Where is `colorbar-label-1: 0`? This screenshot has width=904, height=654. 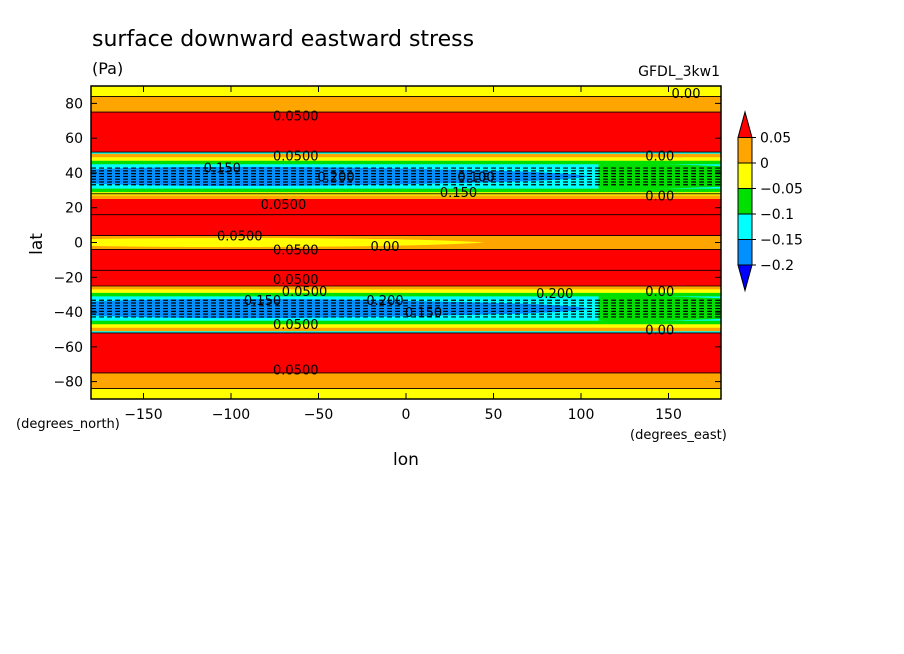 colorbar-label-1: 0 is located at coordinates (764, 164).